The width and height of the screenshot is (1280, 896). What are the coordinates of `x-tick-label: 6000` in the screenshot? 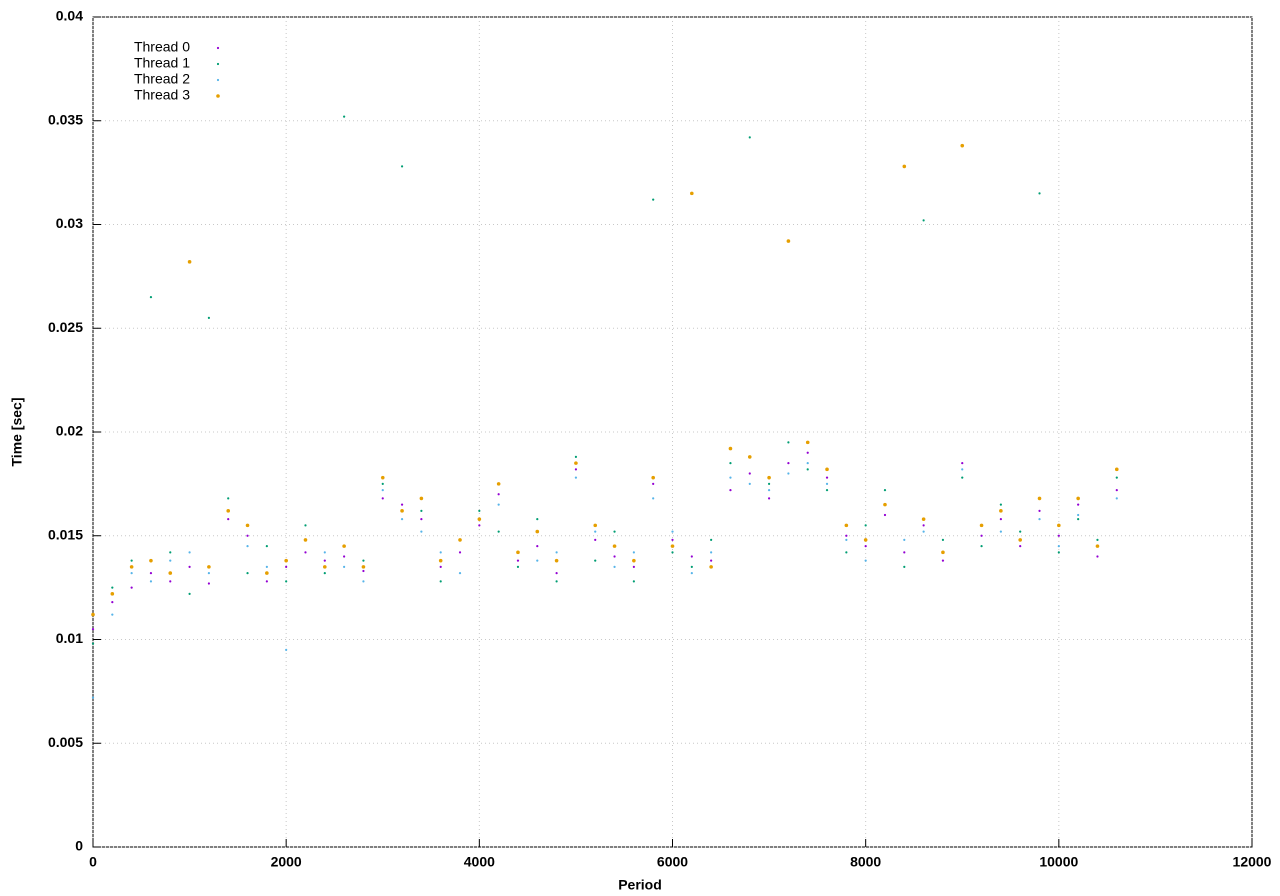 It's located at (672, 862).